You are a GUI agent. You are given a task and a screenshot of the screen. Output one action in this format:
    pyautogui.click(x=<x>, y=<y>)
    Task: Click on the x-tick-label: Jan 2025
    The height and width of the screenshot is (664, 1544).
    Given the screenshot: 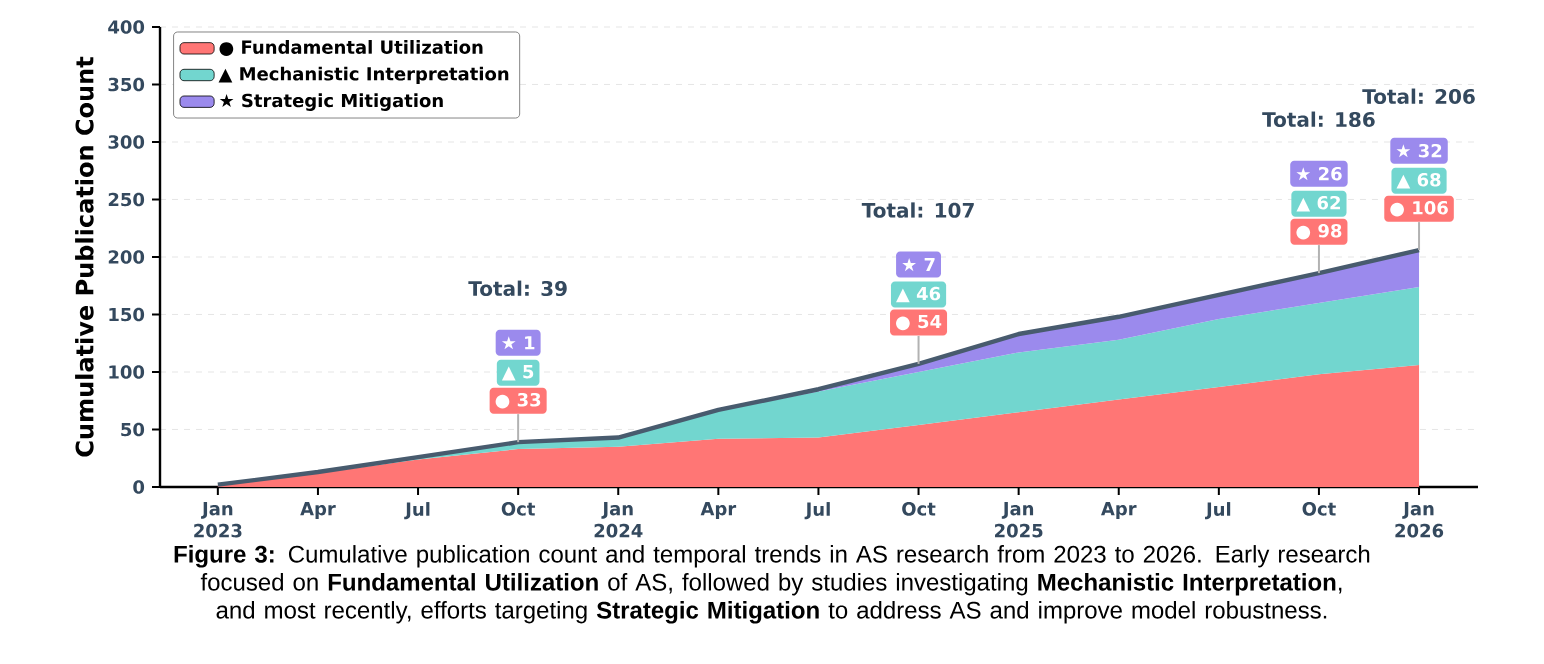 What is the action you would take?
    pyautogui.click(x=1019, y=520)
    